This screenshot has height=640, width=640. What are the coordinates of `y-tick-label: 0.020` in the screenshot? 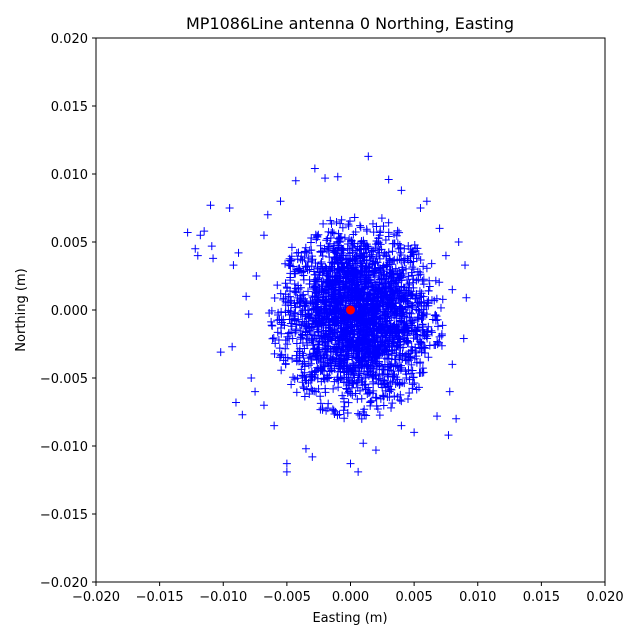 It's located at (69, 39).